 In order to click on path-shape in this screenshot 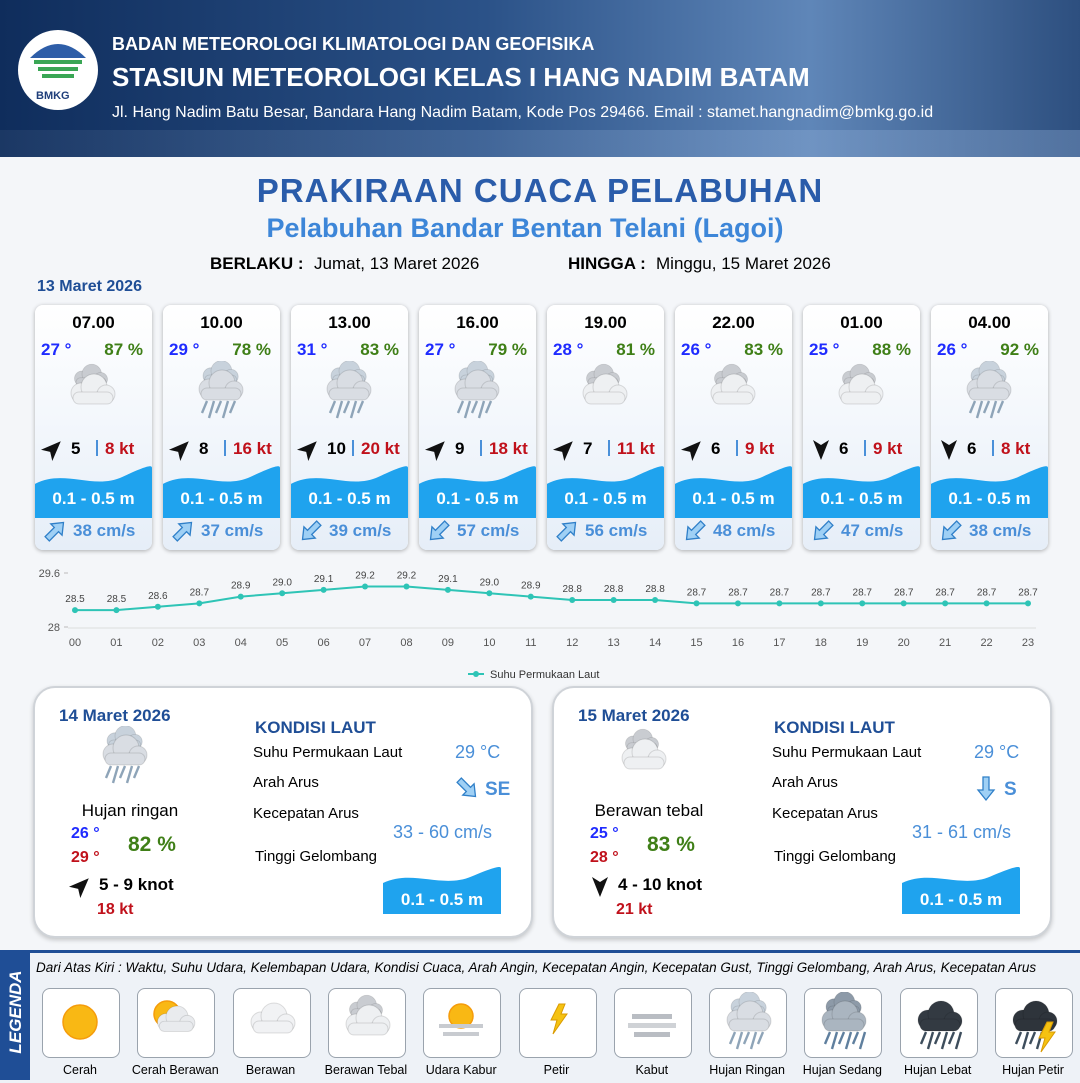, I will do `click(605, 492)`.